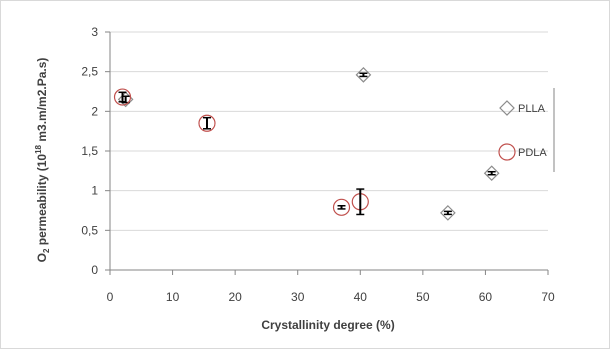  What do you see at coordinates (331, 297) in the screenshot?
I see `x-tick-labels: 0 10 20 30 40 50 60 70` at bounding box center [331, 297].